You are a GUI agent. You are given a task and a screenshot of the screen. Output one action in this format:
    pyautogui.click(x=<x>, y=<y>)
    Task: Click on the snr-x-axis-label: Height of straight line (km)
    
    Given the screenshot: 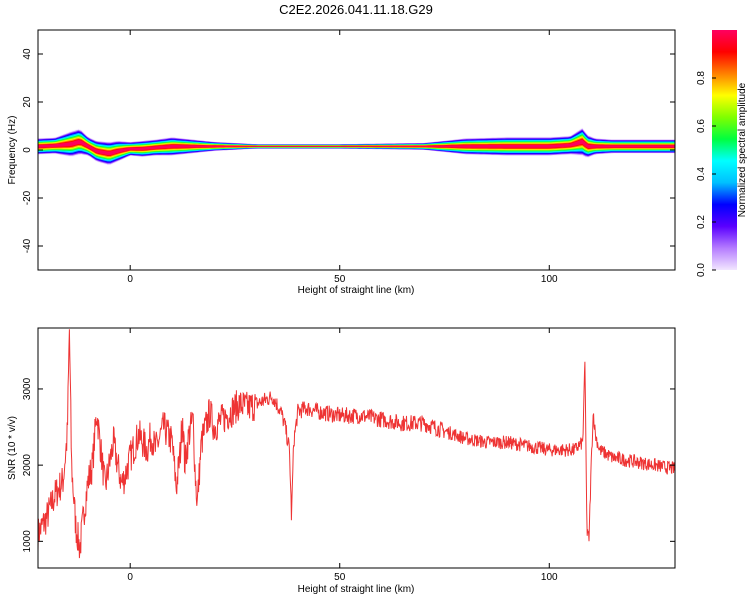 What is the action you would take?
    pyautogui.click(x=356, y=589)
    